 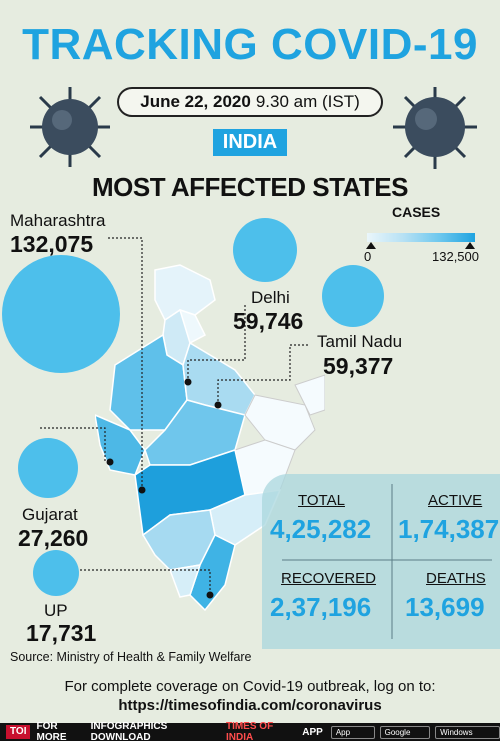 What do you see at coordinates (56, 573) in the screenshot?
I see `bubble-up` at bounding box center [56, 573].